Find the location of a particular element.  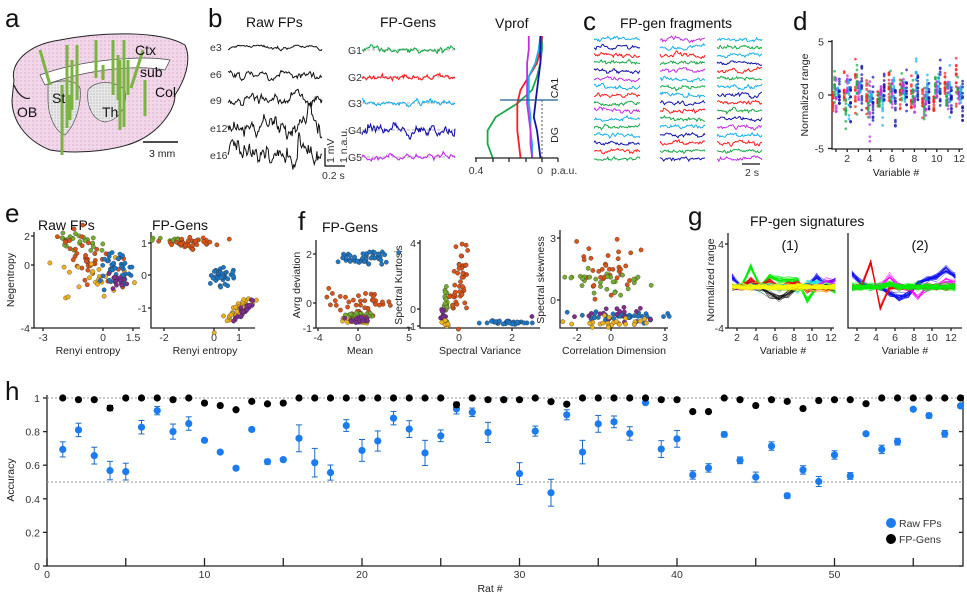

x-tick: 4 is located at coordinates (870, 159).